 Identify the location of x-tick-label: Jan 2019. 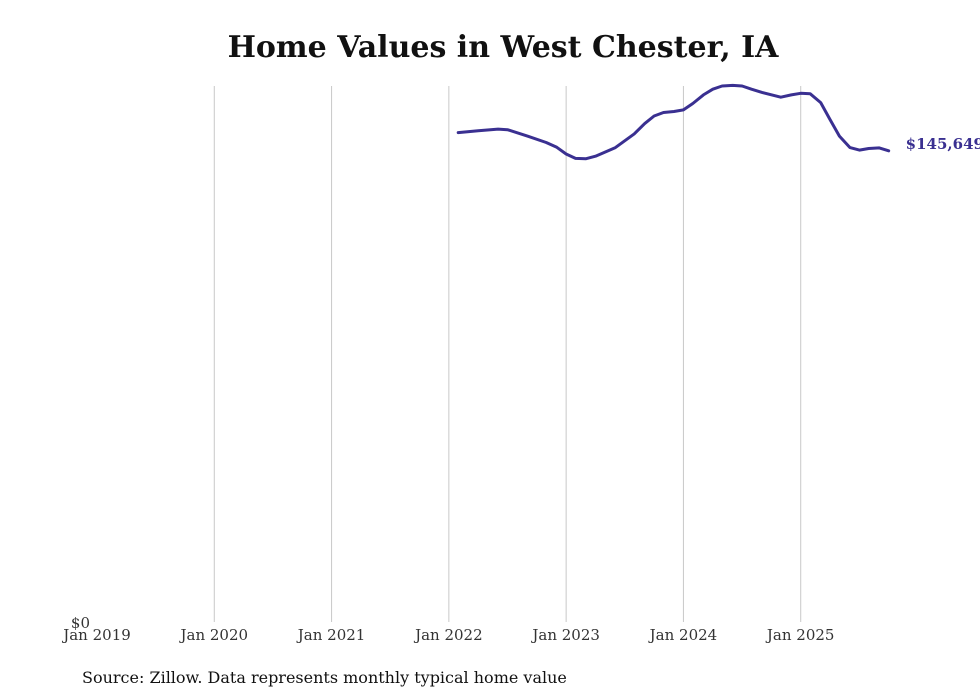
(96, 635).